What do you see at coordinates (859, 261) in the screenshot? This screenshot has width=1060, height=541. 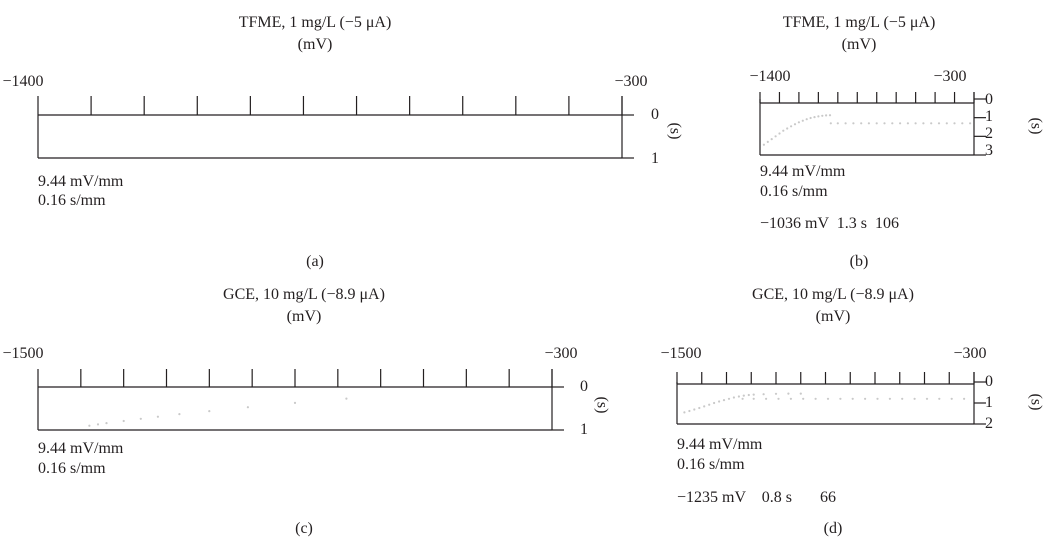 I see `panel-label: (b)` at bounding box center [859, 261].